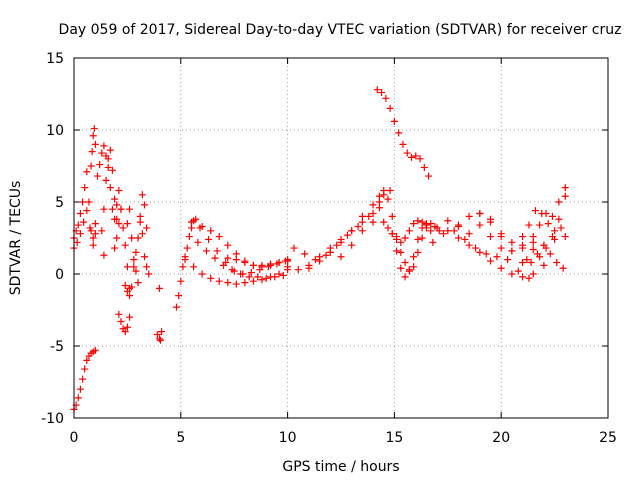 The image size is (640, 480). What do you see at coordinates (122, 248) in the screenshot?
I see `series-early-e` at bounding box center [122, 248].